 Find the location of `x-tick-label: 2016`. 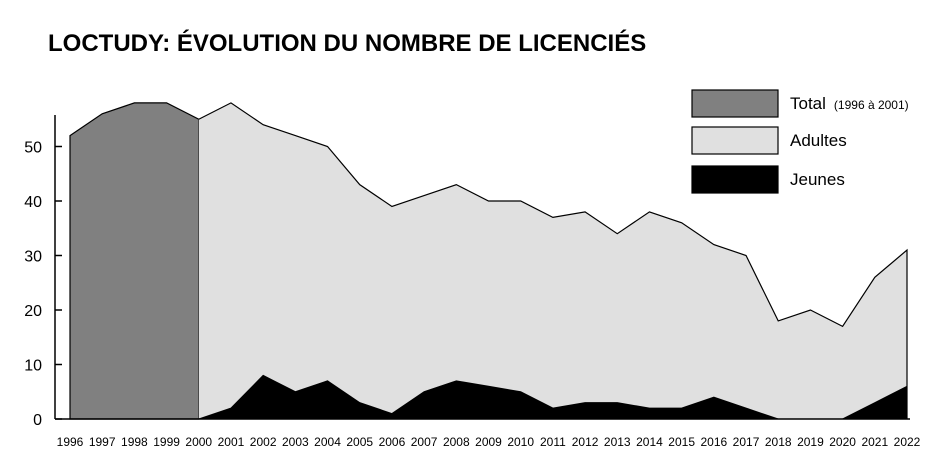

x-tick-label: 2016 is located at coordinates (713, 442).